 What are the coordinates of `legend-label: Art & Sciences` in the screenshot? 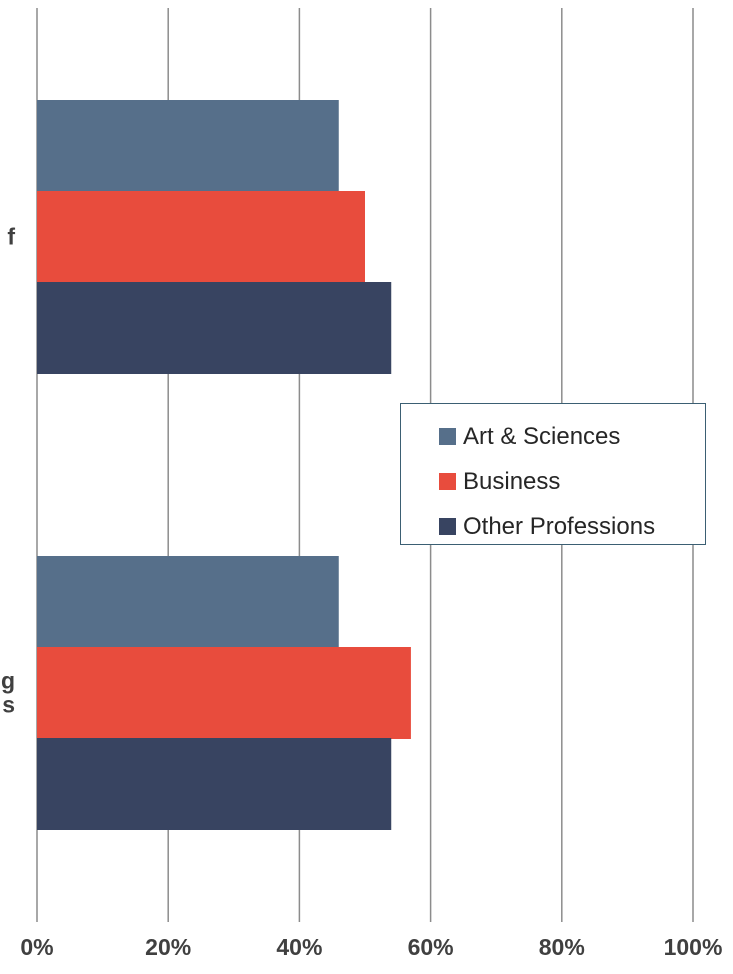 It's located at (542, 436).